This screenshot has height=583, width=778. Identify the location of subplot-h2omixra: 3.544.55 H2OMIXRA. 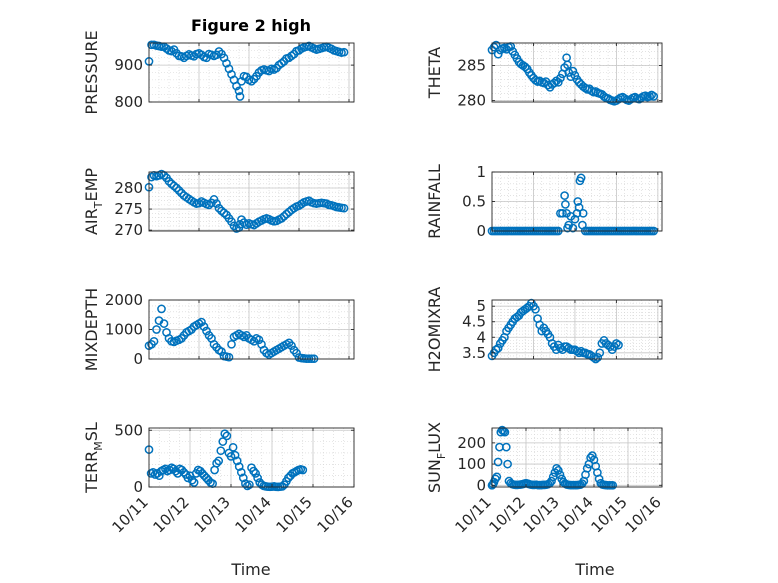
(544, 330).